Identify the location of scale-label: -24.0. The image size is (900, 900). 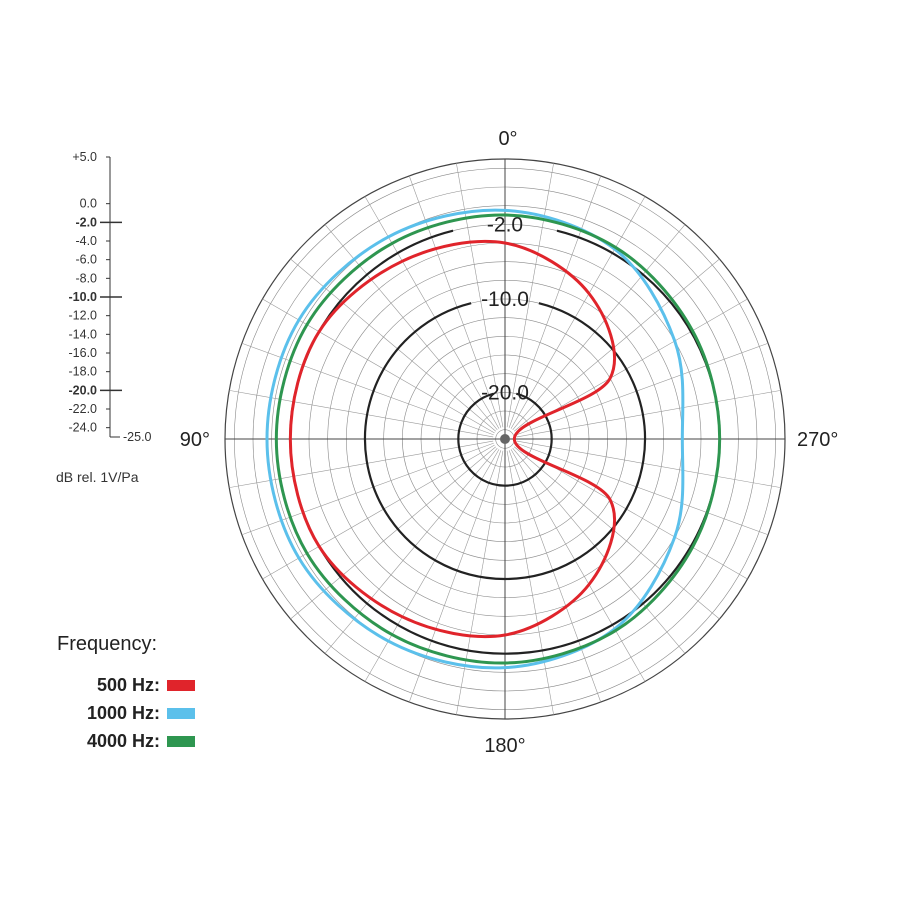
(83, 428).